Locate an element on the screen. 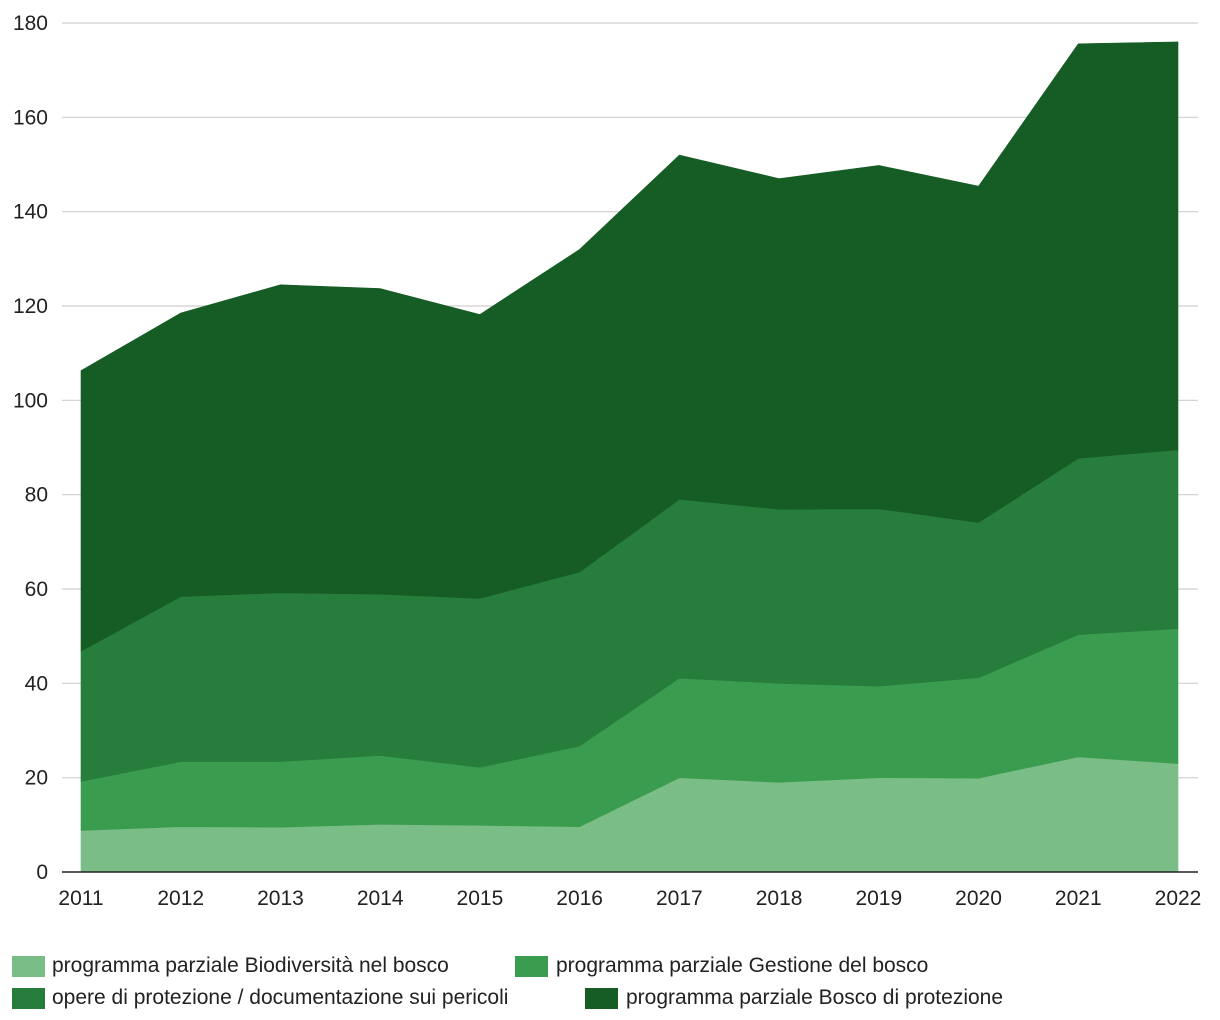 This screenshot has height=1020, width=1220. y-tick-label: 180 is located at coordinates (30, 23).